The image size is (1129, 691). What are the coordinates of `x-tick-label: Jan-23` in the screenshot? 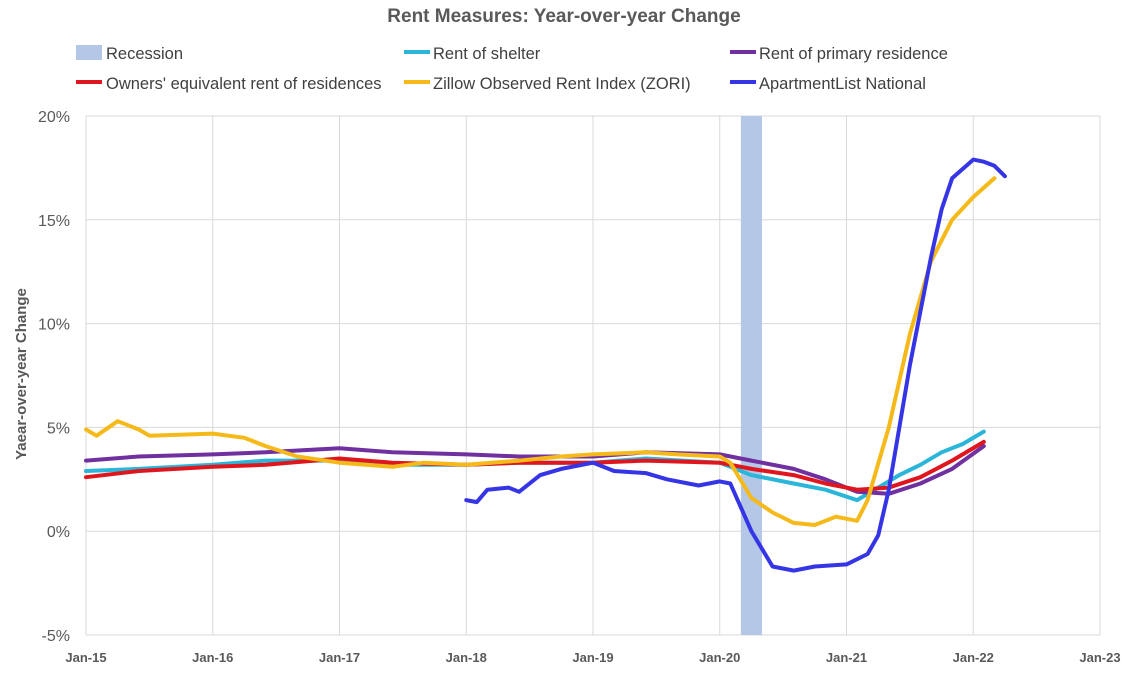 It's located at (1099, 657).